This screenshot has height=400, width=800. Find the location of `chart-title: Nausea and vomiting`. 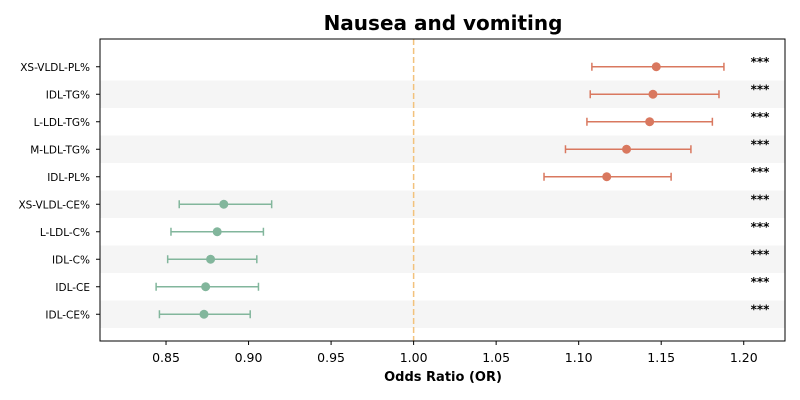

chart-title: Nausea and vomiting is located at coordinates (443, 23).